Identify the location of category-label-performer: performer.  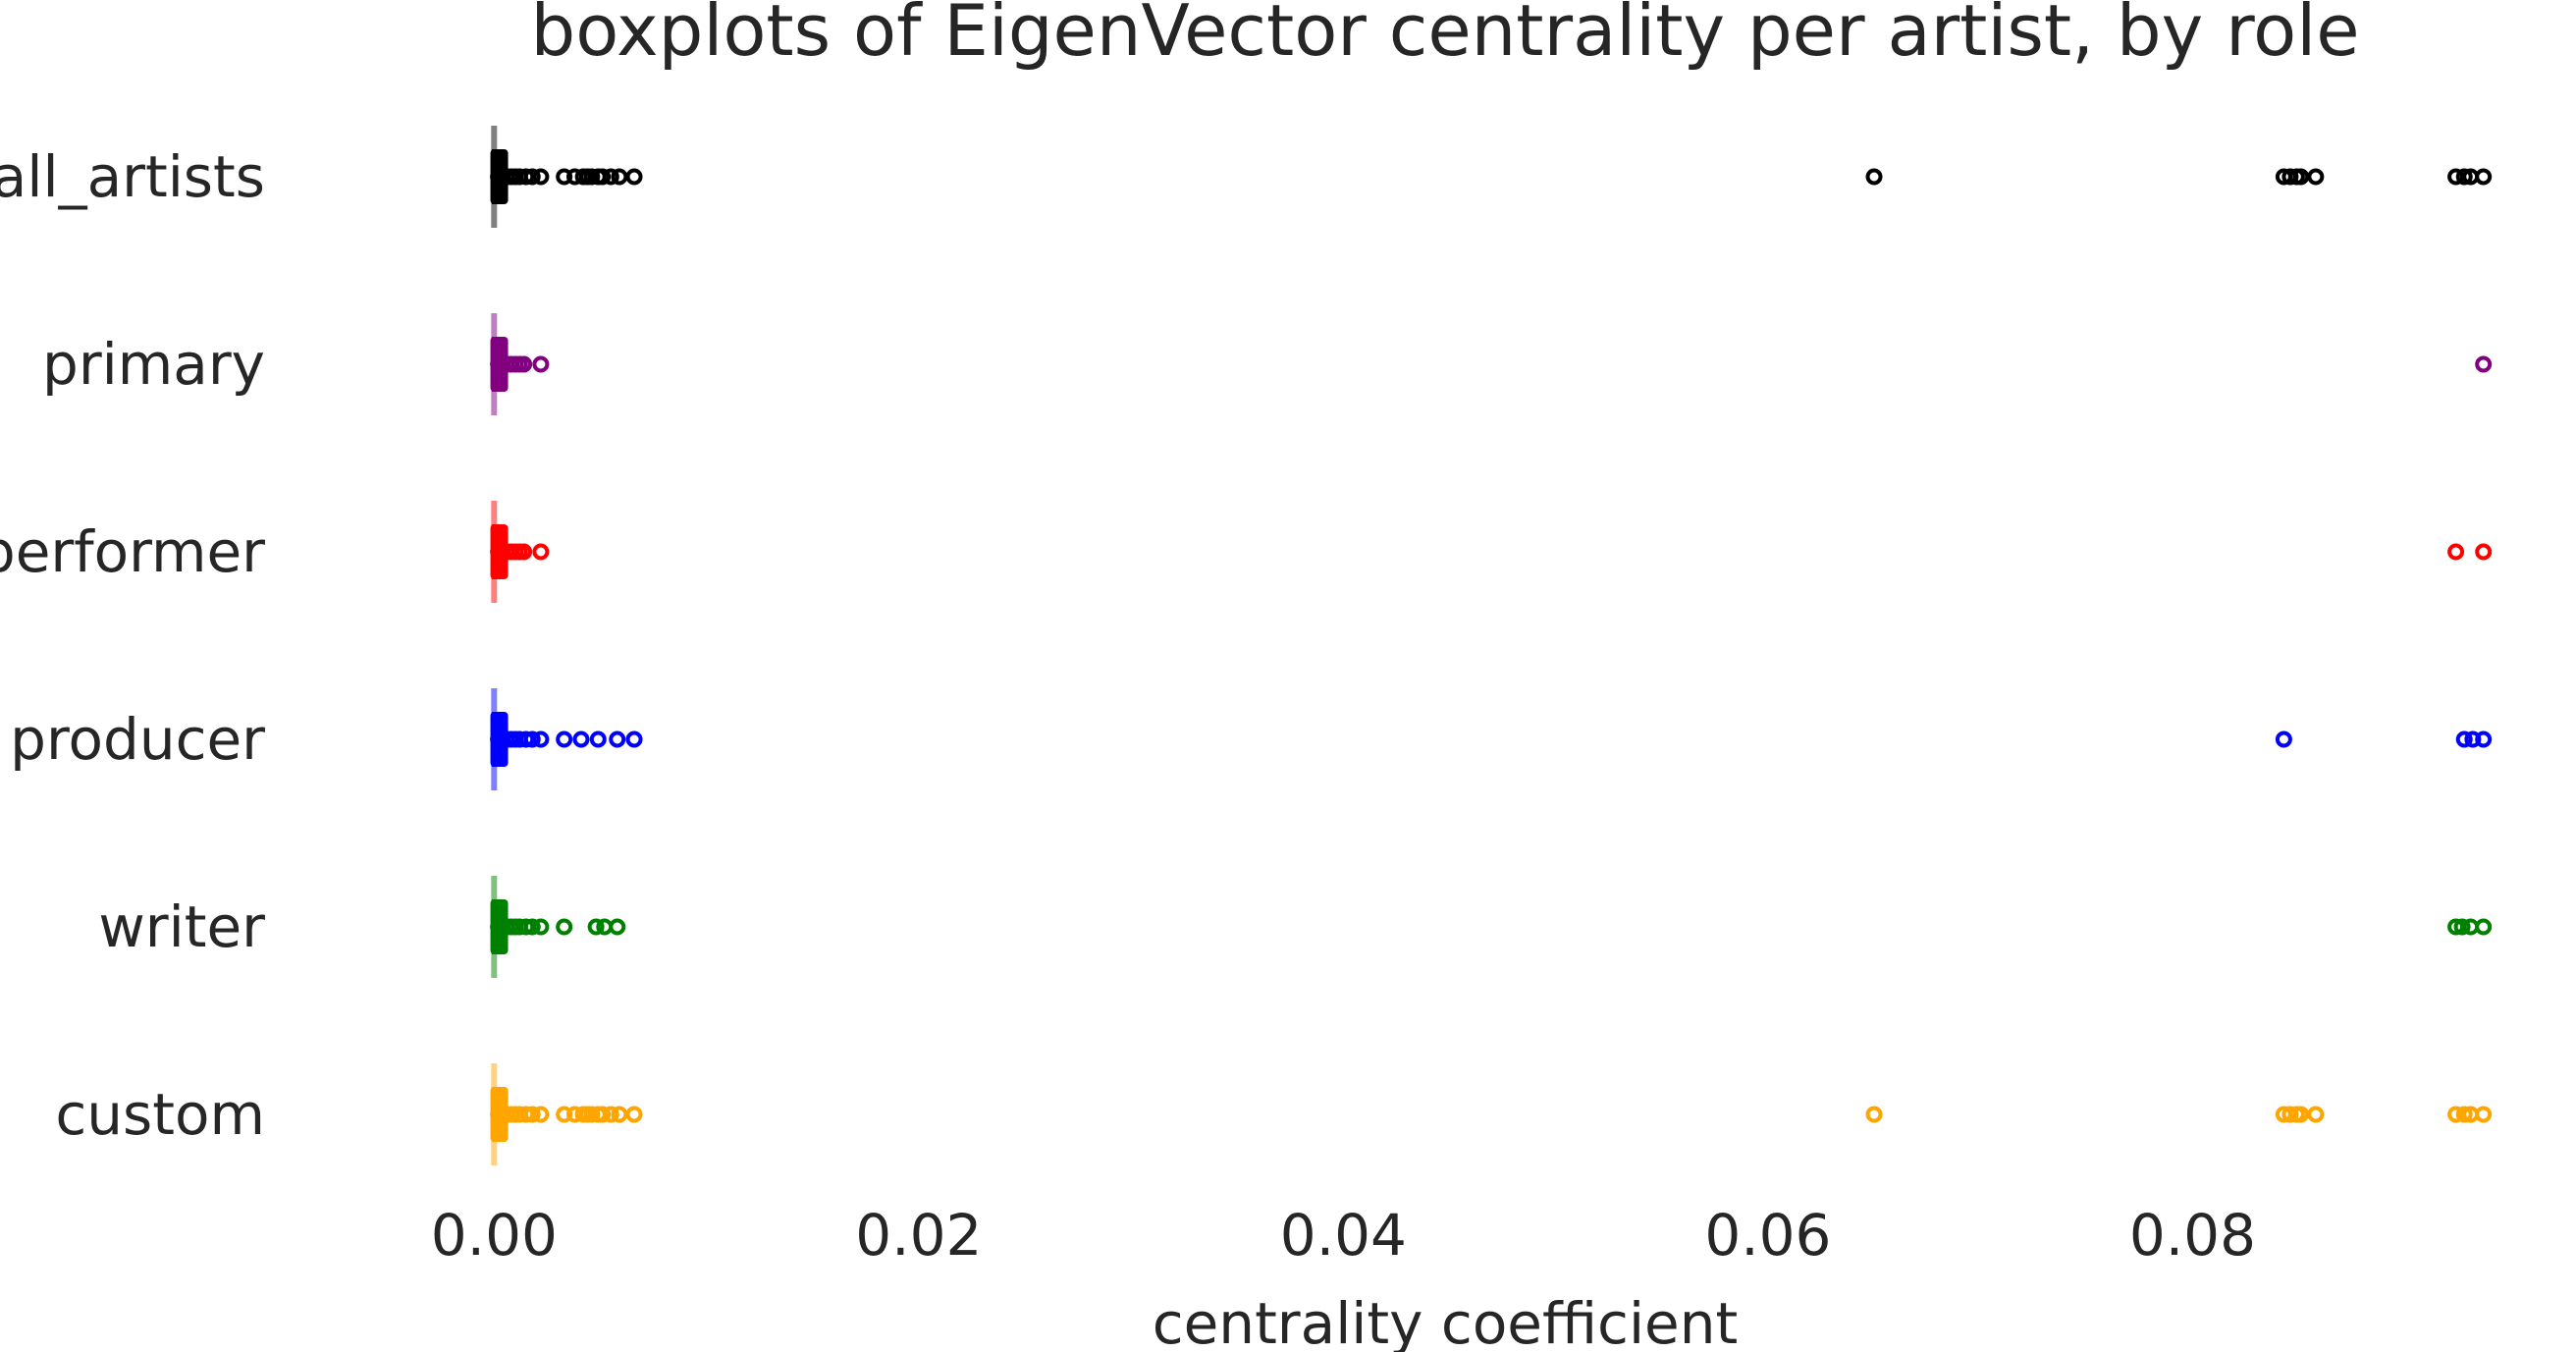
(132, 551).